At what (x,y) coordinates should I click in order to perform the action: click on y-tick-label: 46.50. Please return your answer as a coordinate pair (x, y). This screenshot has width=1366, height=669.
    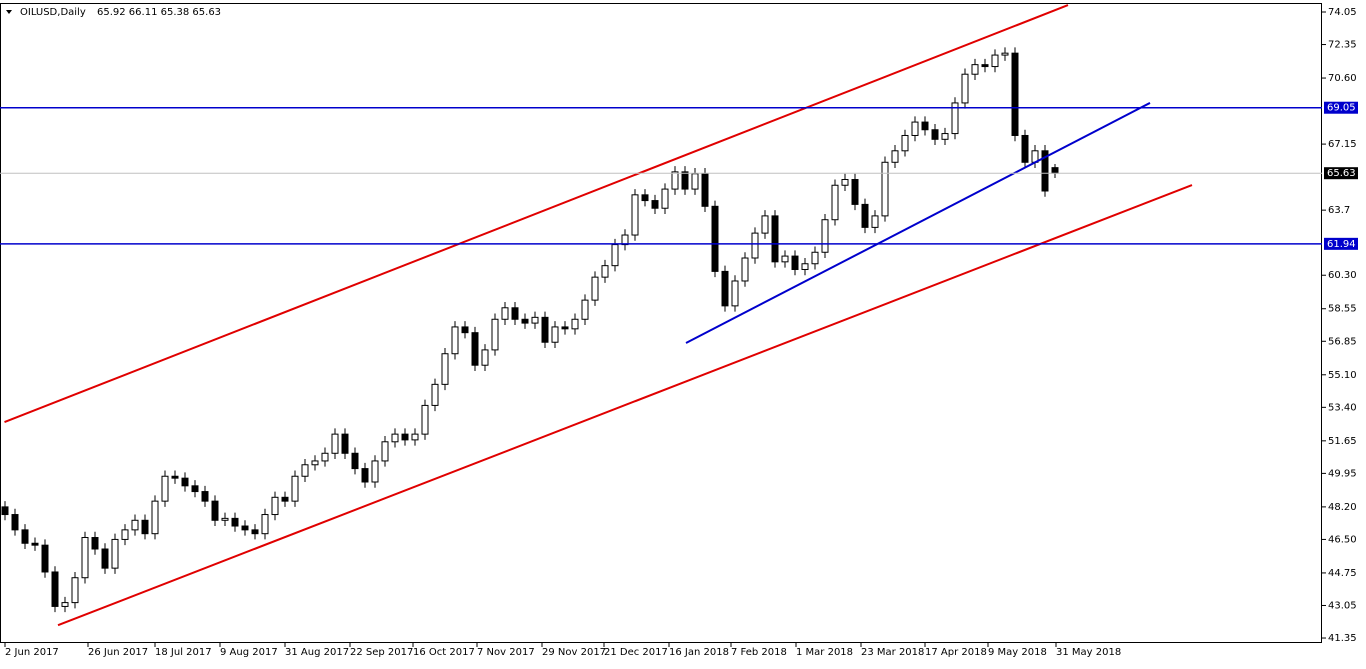
    Looking at the image, I should click on (1342, 539).